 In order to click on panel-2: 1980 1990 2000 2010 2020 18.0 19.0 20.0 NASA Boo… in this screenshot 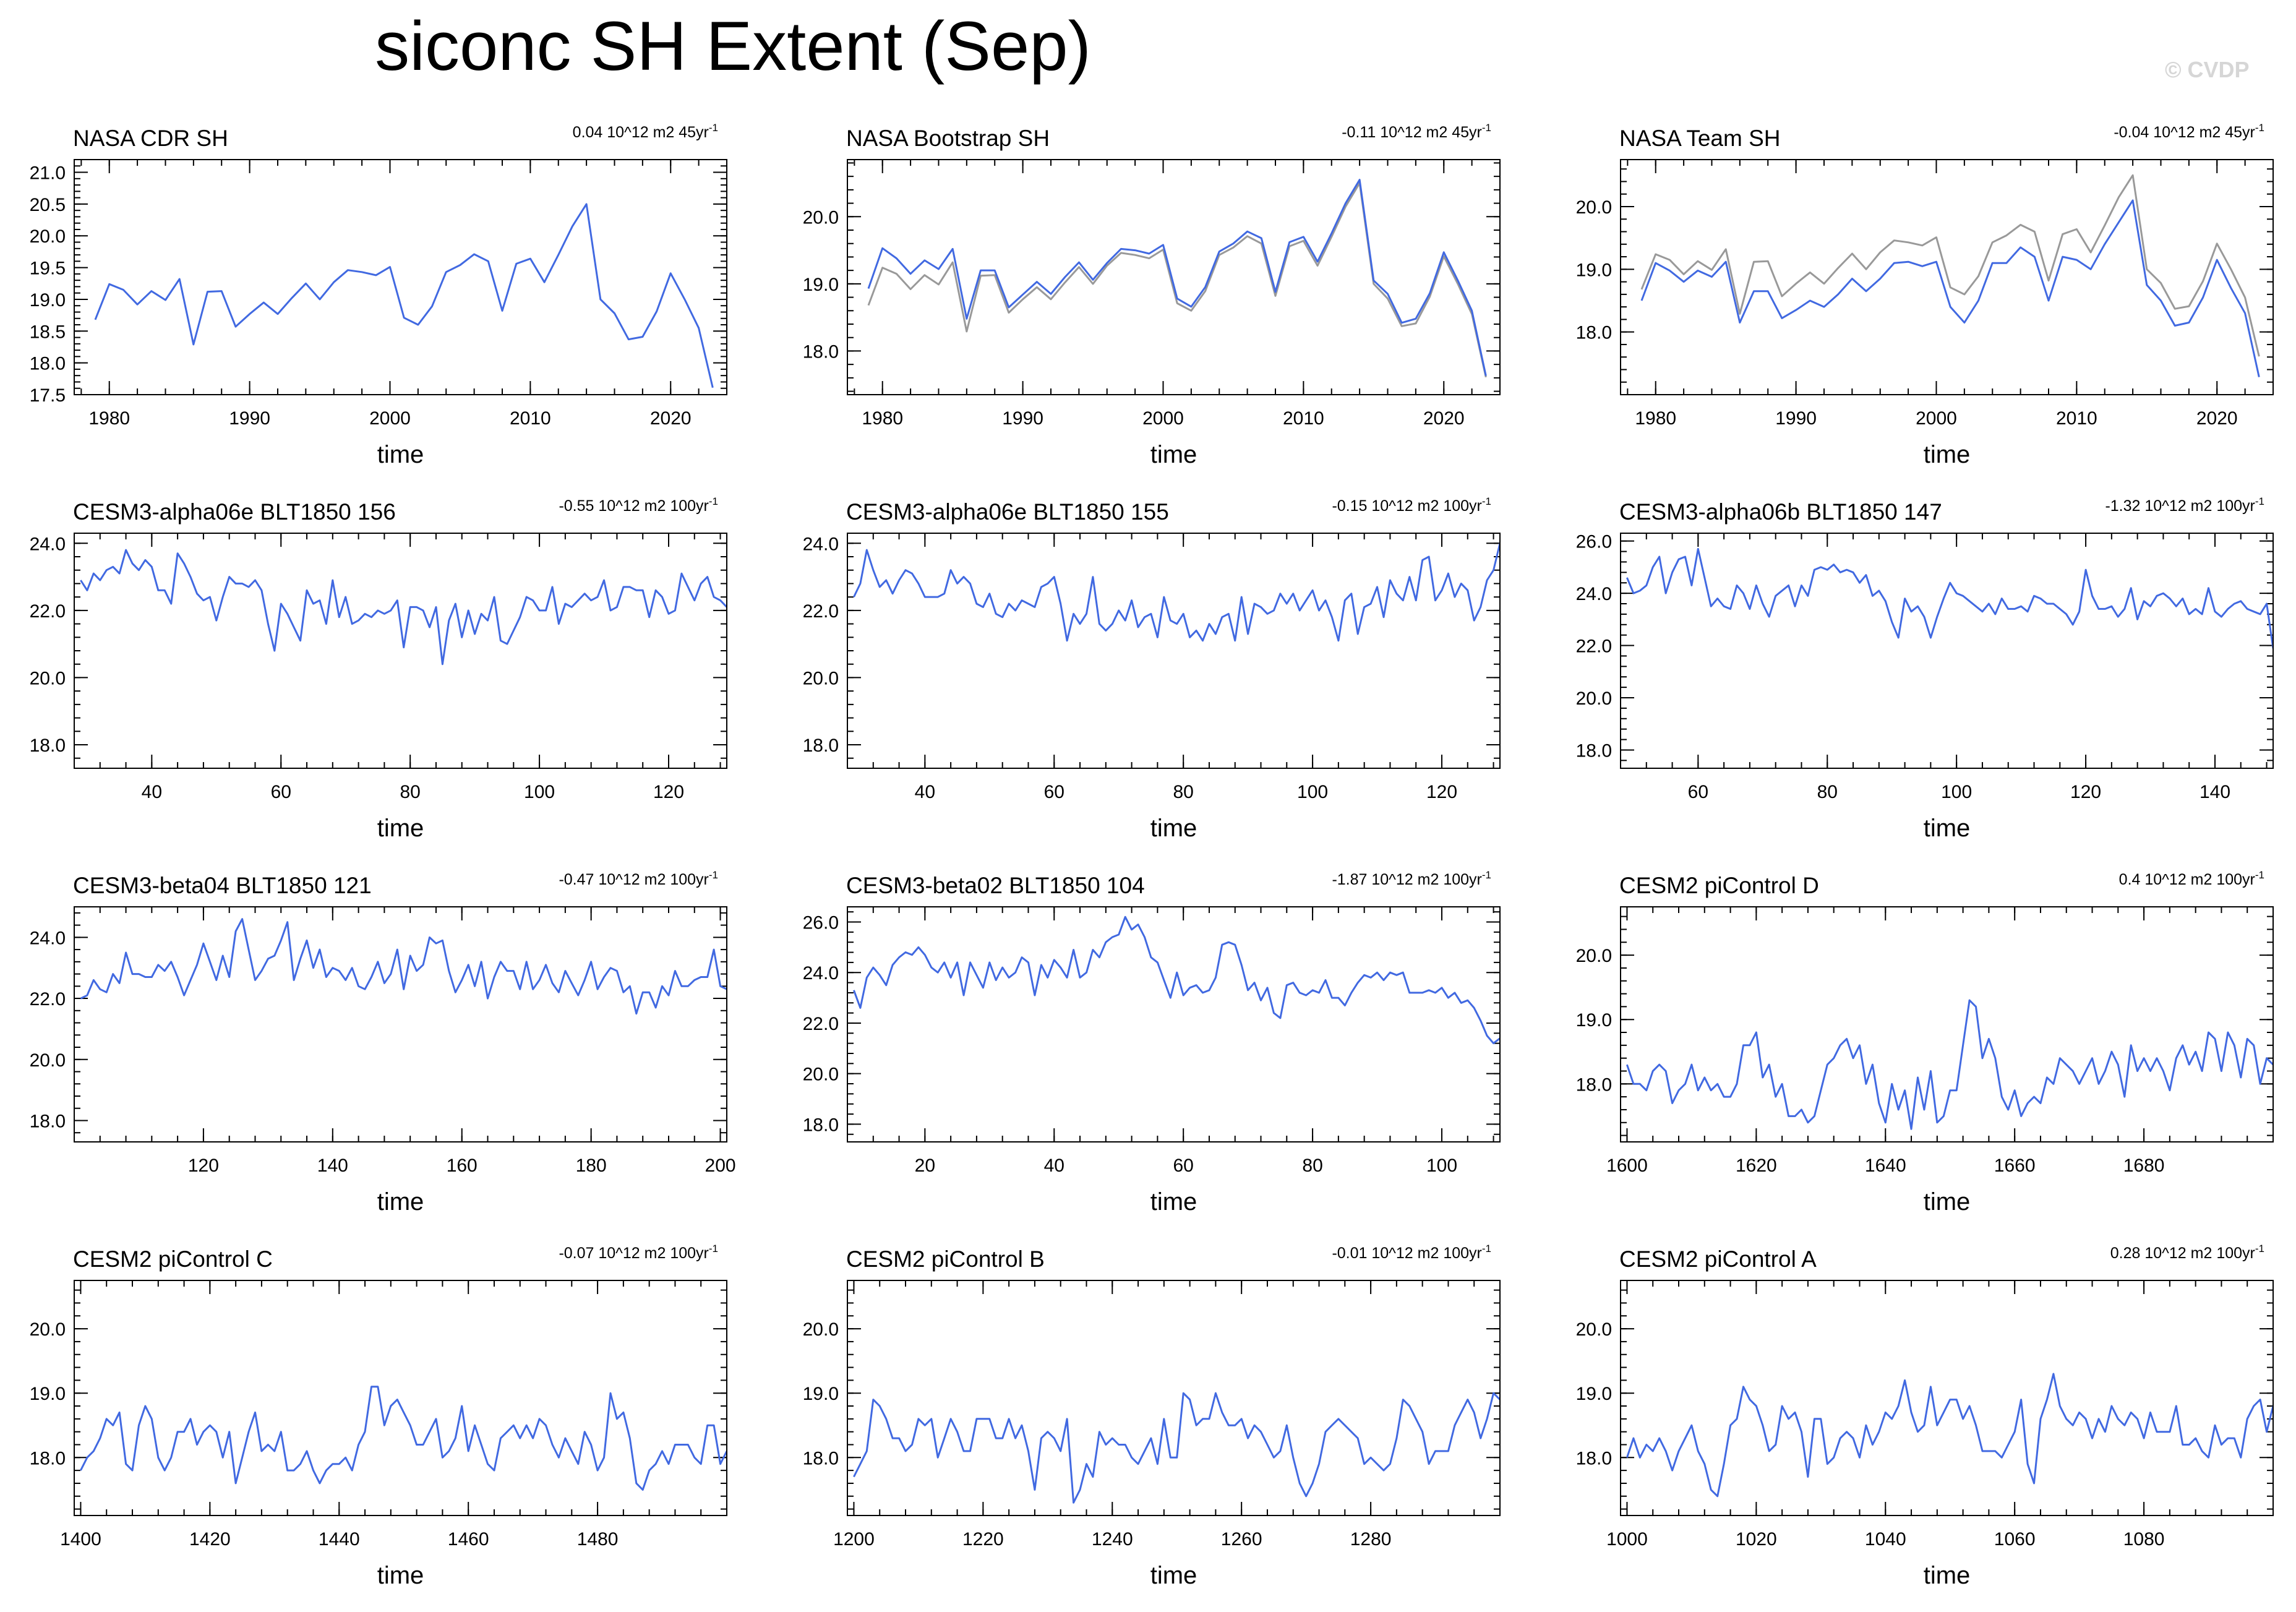, I will do `click(1152, 295)`.